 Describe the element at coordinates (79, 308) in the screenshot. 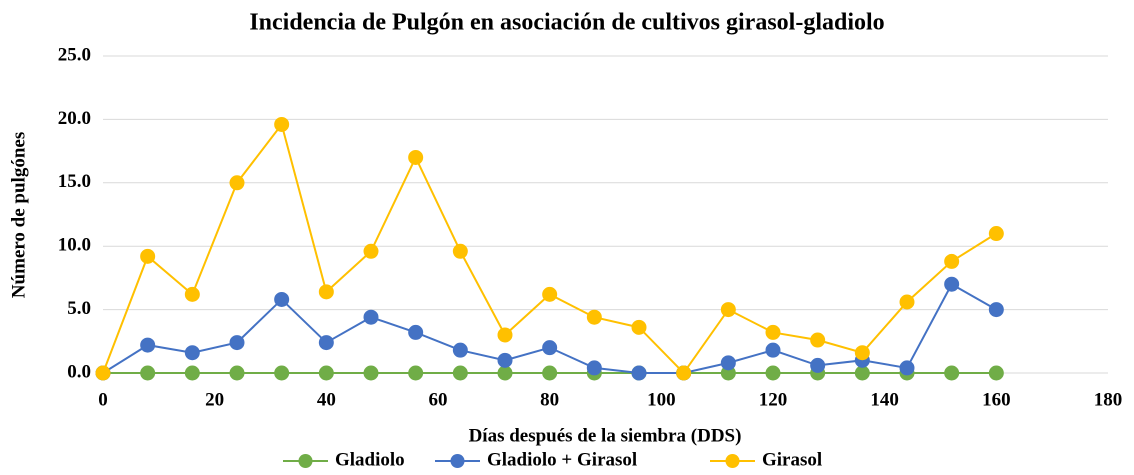

I see `y-tick-label: 5.0` at that location.